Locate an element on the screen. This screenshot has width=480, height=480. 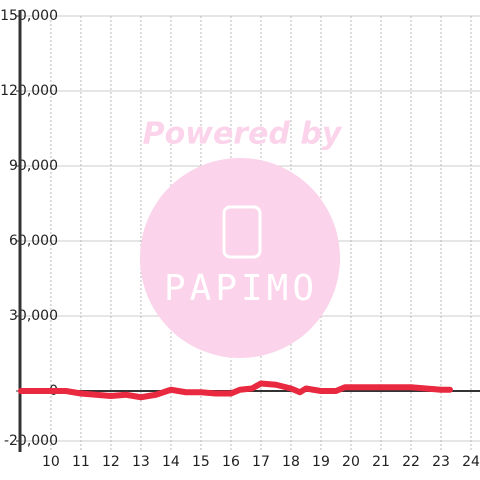
x-tick-label: 13 is located at coordinates (141, 462).